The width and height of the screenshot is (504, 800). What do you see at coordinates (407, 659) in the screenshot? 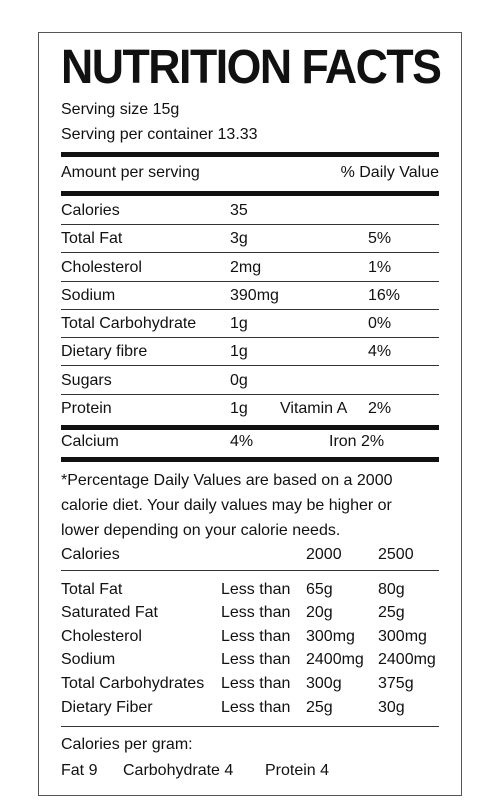
I see `reference-row-2500: 2400mg` at bounding box center [407, 659].